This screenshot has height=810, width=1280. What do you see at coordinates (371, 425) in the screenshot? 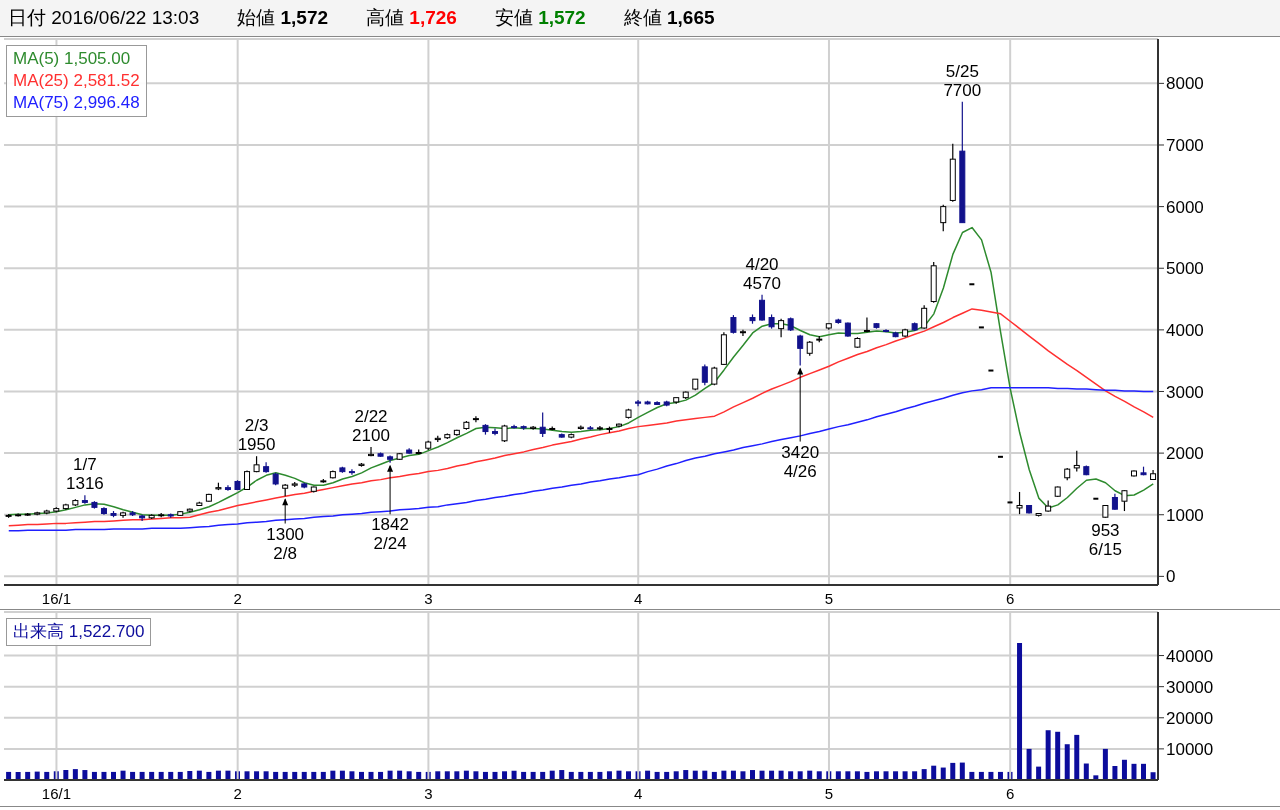
I see `annotation: 2/22 2100` at bounding box center [371, 425].